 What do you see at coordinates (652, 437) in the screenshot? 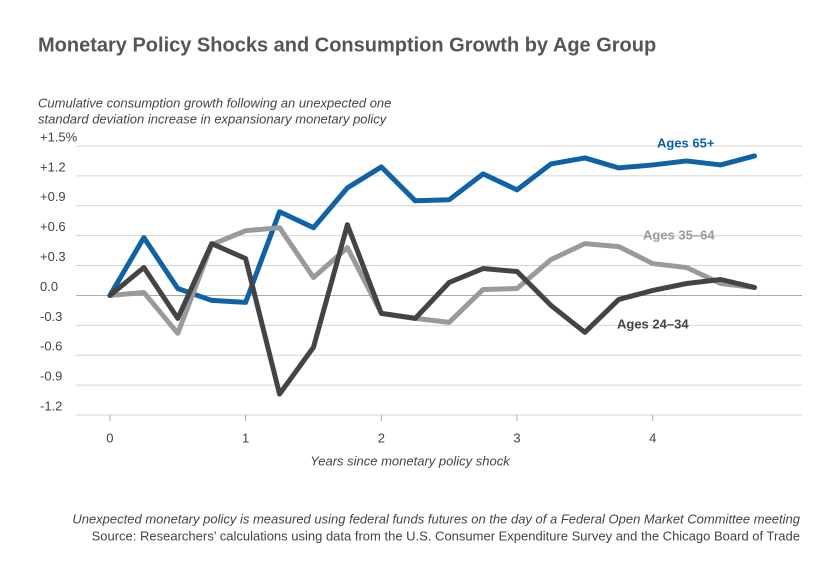
I see `x-tick-label: 4` at bounding box center [652, 437].